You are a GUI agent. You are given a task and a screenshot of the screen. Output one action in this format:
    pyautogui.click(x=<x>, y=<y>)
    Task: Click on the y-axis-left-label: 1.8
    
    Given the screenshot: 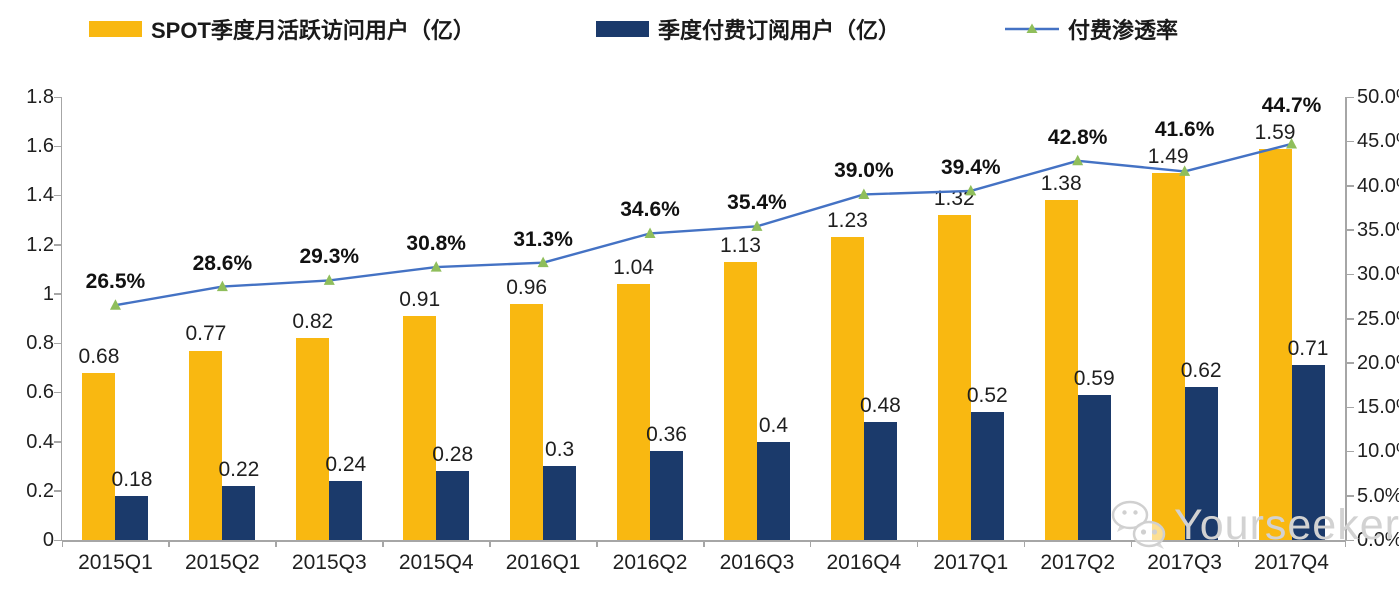 What is the action you would take?
    pyautogui.click(x=40, y=97)
    